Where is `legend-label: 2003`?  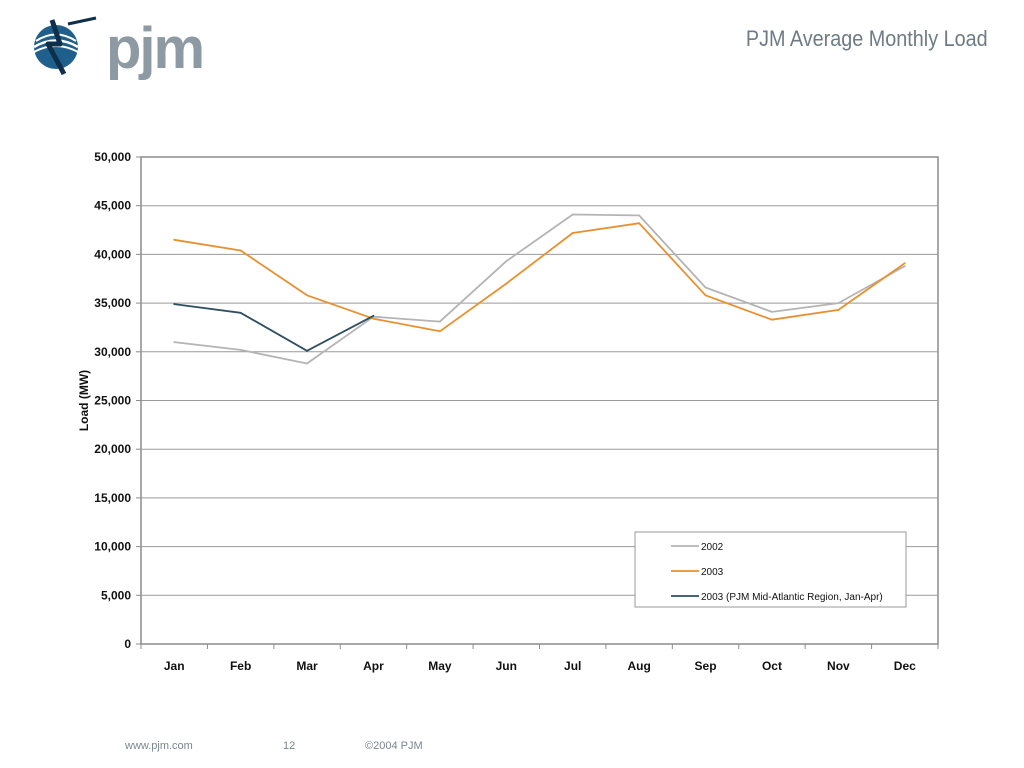 legend-label: 2003 is located at coordinates (712, 572).